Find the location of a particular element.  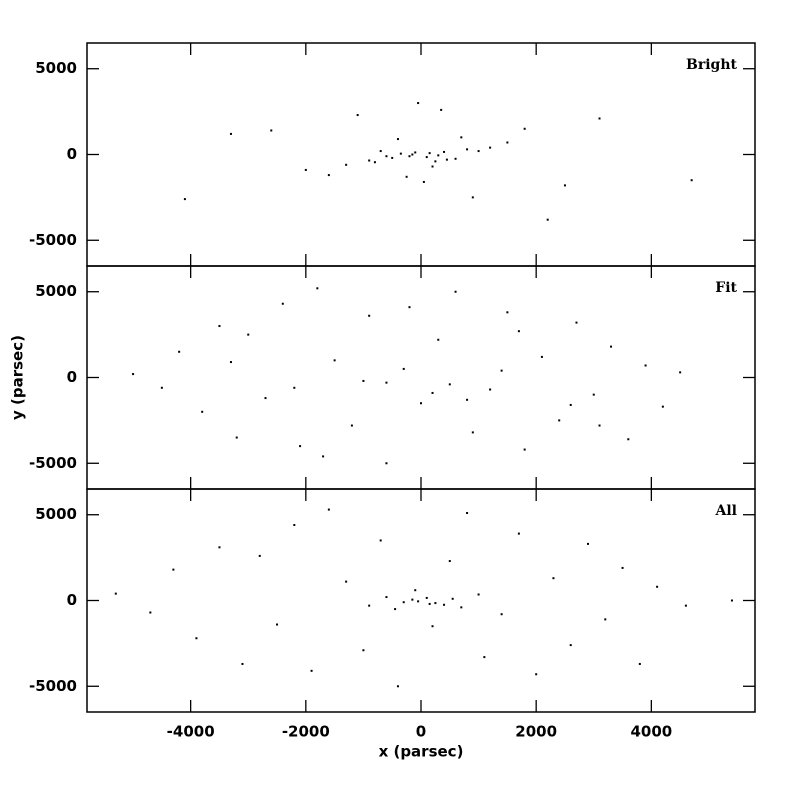

panel-label: Bright is located at coordinates (711, 65).